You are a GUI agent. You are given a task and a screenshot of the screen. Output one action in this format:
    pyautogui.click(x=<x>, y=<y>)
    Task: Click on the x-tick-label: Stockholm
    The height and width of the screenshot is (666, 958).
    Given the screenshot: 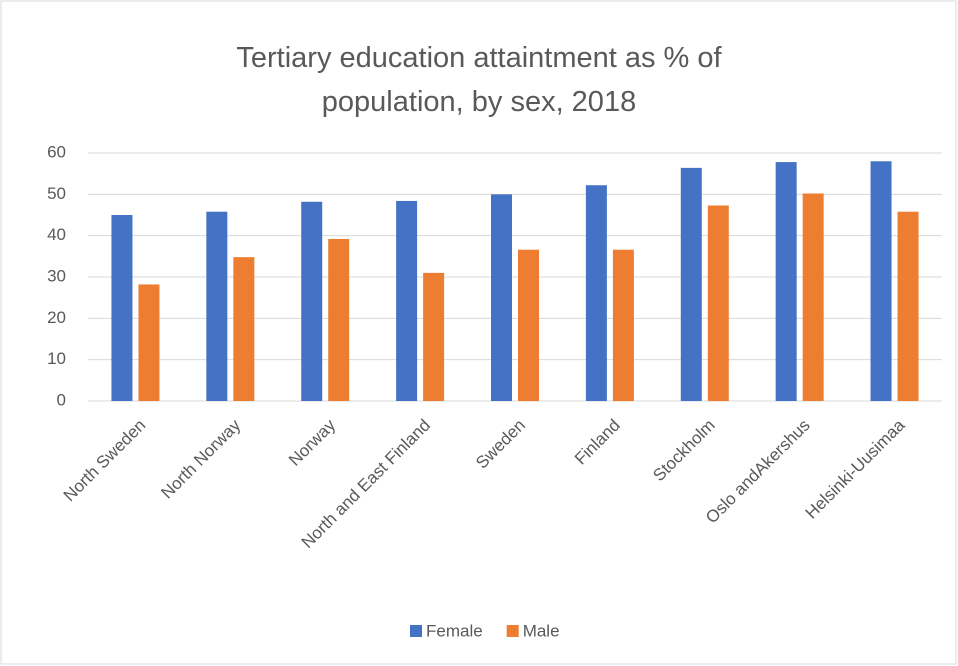 What is the action you would take?
    pyautogui.click(x=684, y=451)
    